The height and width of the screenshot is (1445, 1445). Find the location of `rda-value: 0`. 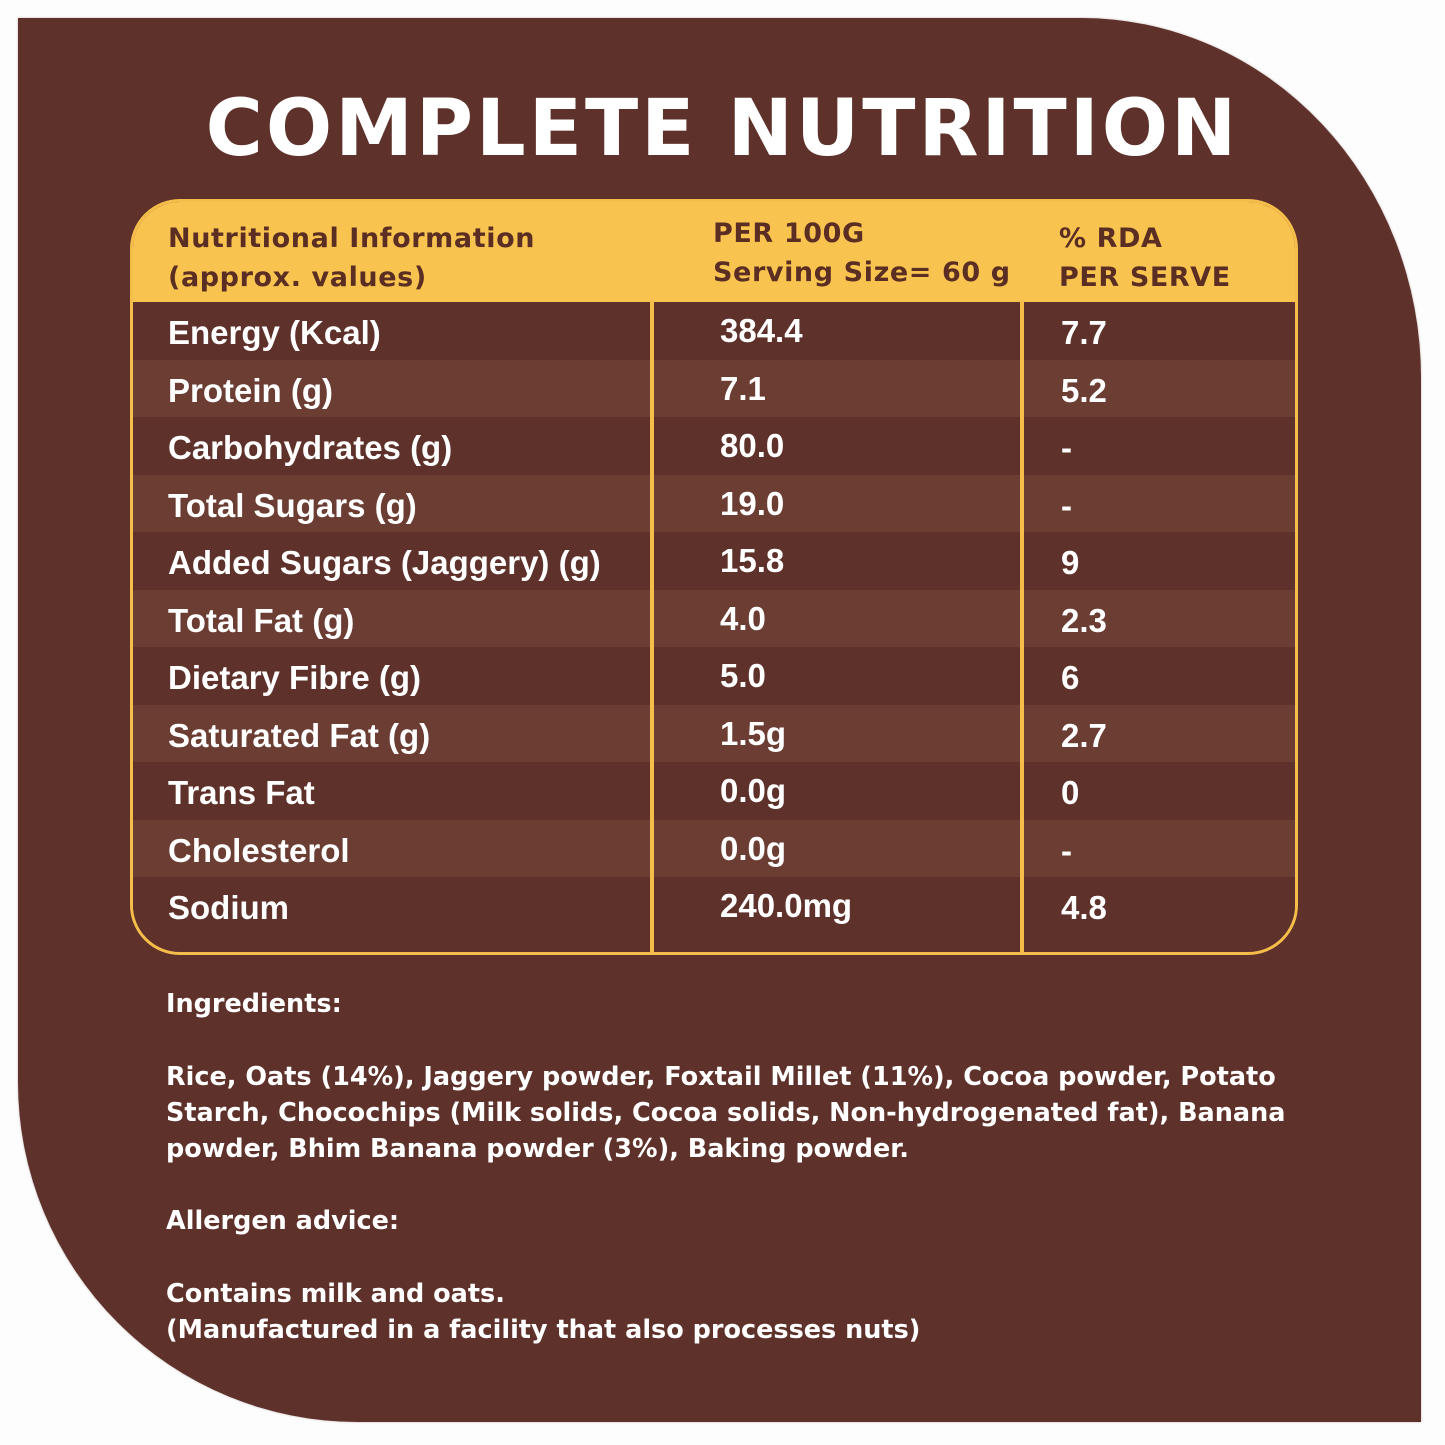

rda-value: 0 is located at coordinates (1070, 792).